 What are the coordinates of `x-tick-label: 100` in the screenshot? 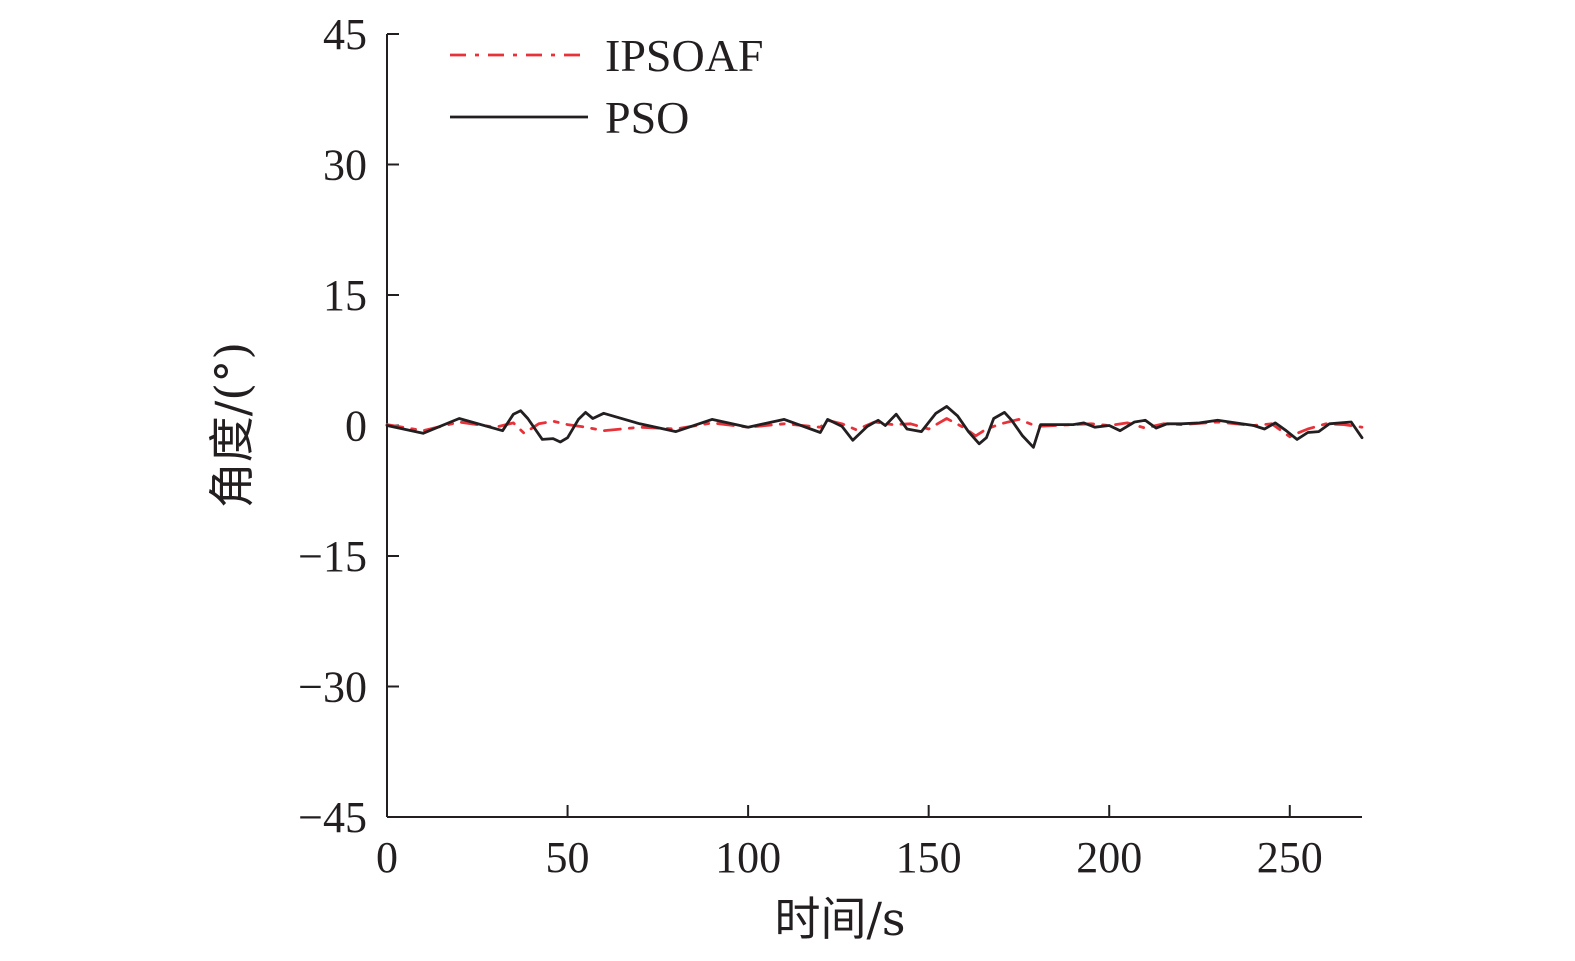 It's located at (748, 857).